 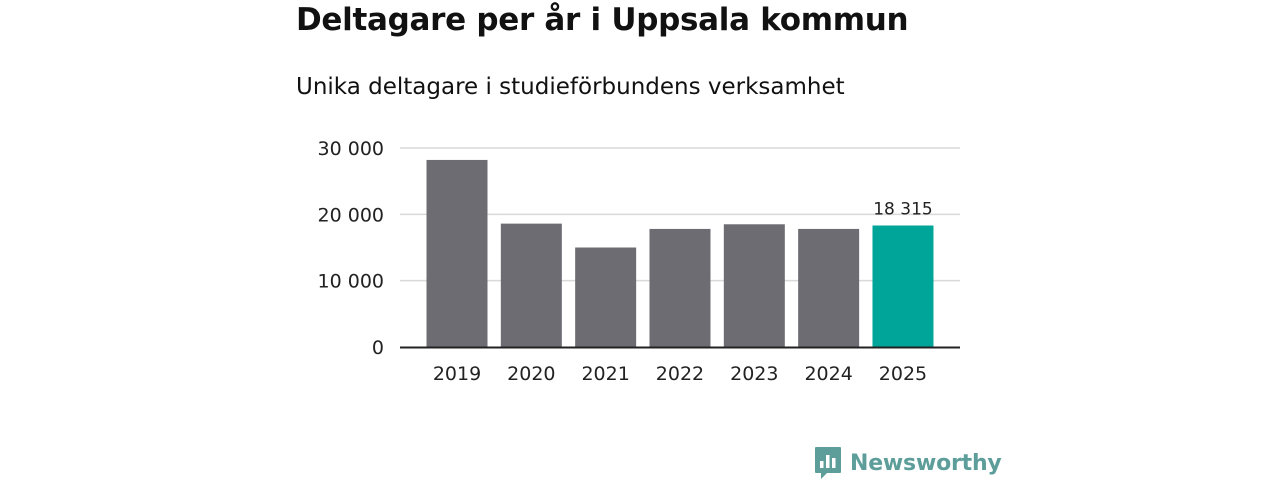 I want to click on x-tick-label: 2024, so click(x=828, y=374).